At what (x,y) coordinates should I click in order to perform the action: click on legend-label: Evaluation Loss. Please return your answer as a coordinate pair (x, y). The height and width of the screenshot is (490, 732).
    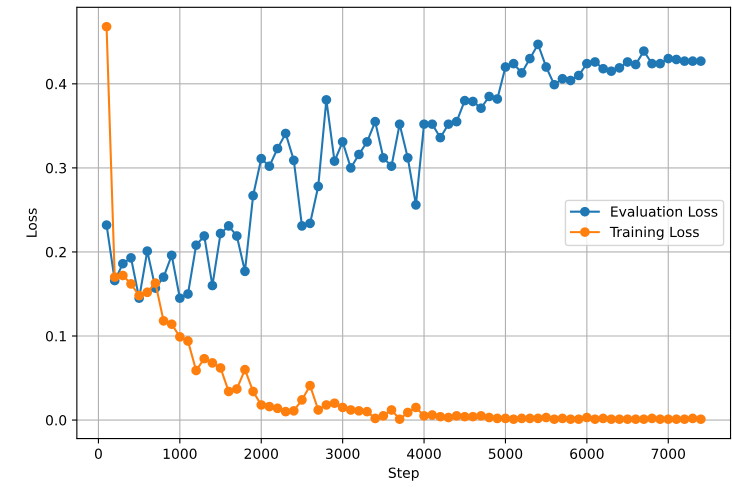
    Looking at the image, I should click on (664, 211).